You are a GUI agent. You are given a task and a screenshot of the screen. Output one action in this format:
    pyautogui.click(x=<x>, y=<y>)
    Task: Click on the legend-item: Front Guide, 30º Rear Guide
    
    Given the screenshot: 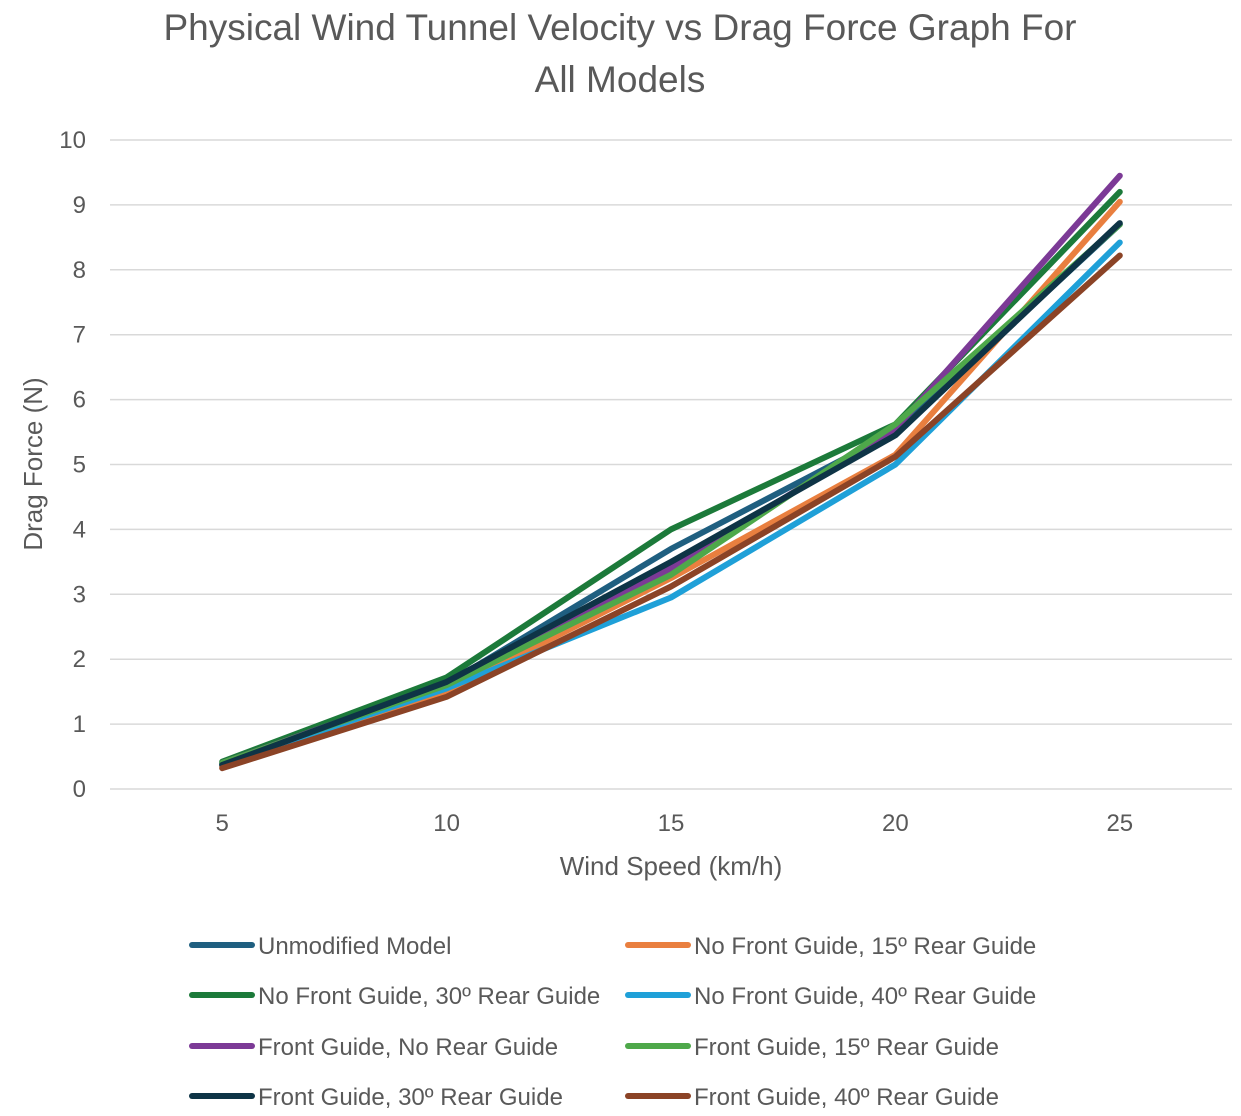 What is the action you would take?
    pyautogui.click(x=376, y=1097)
    